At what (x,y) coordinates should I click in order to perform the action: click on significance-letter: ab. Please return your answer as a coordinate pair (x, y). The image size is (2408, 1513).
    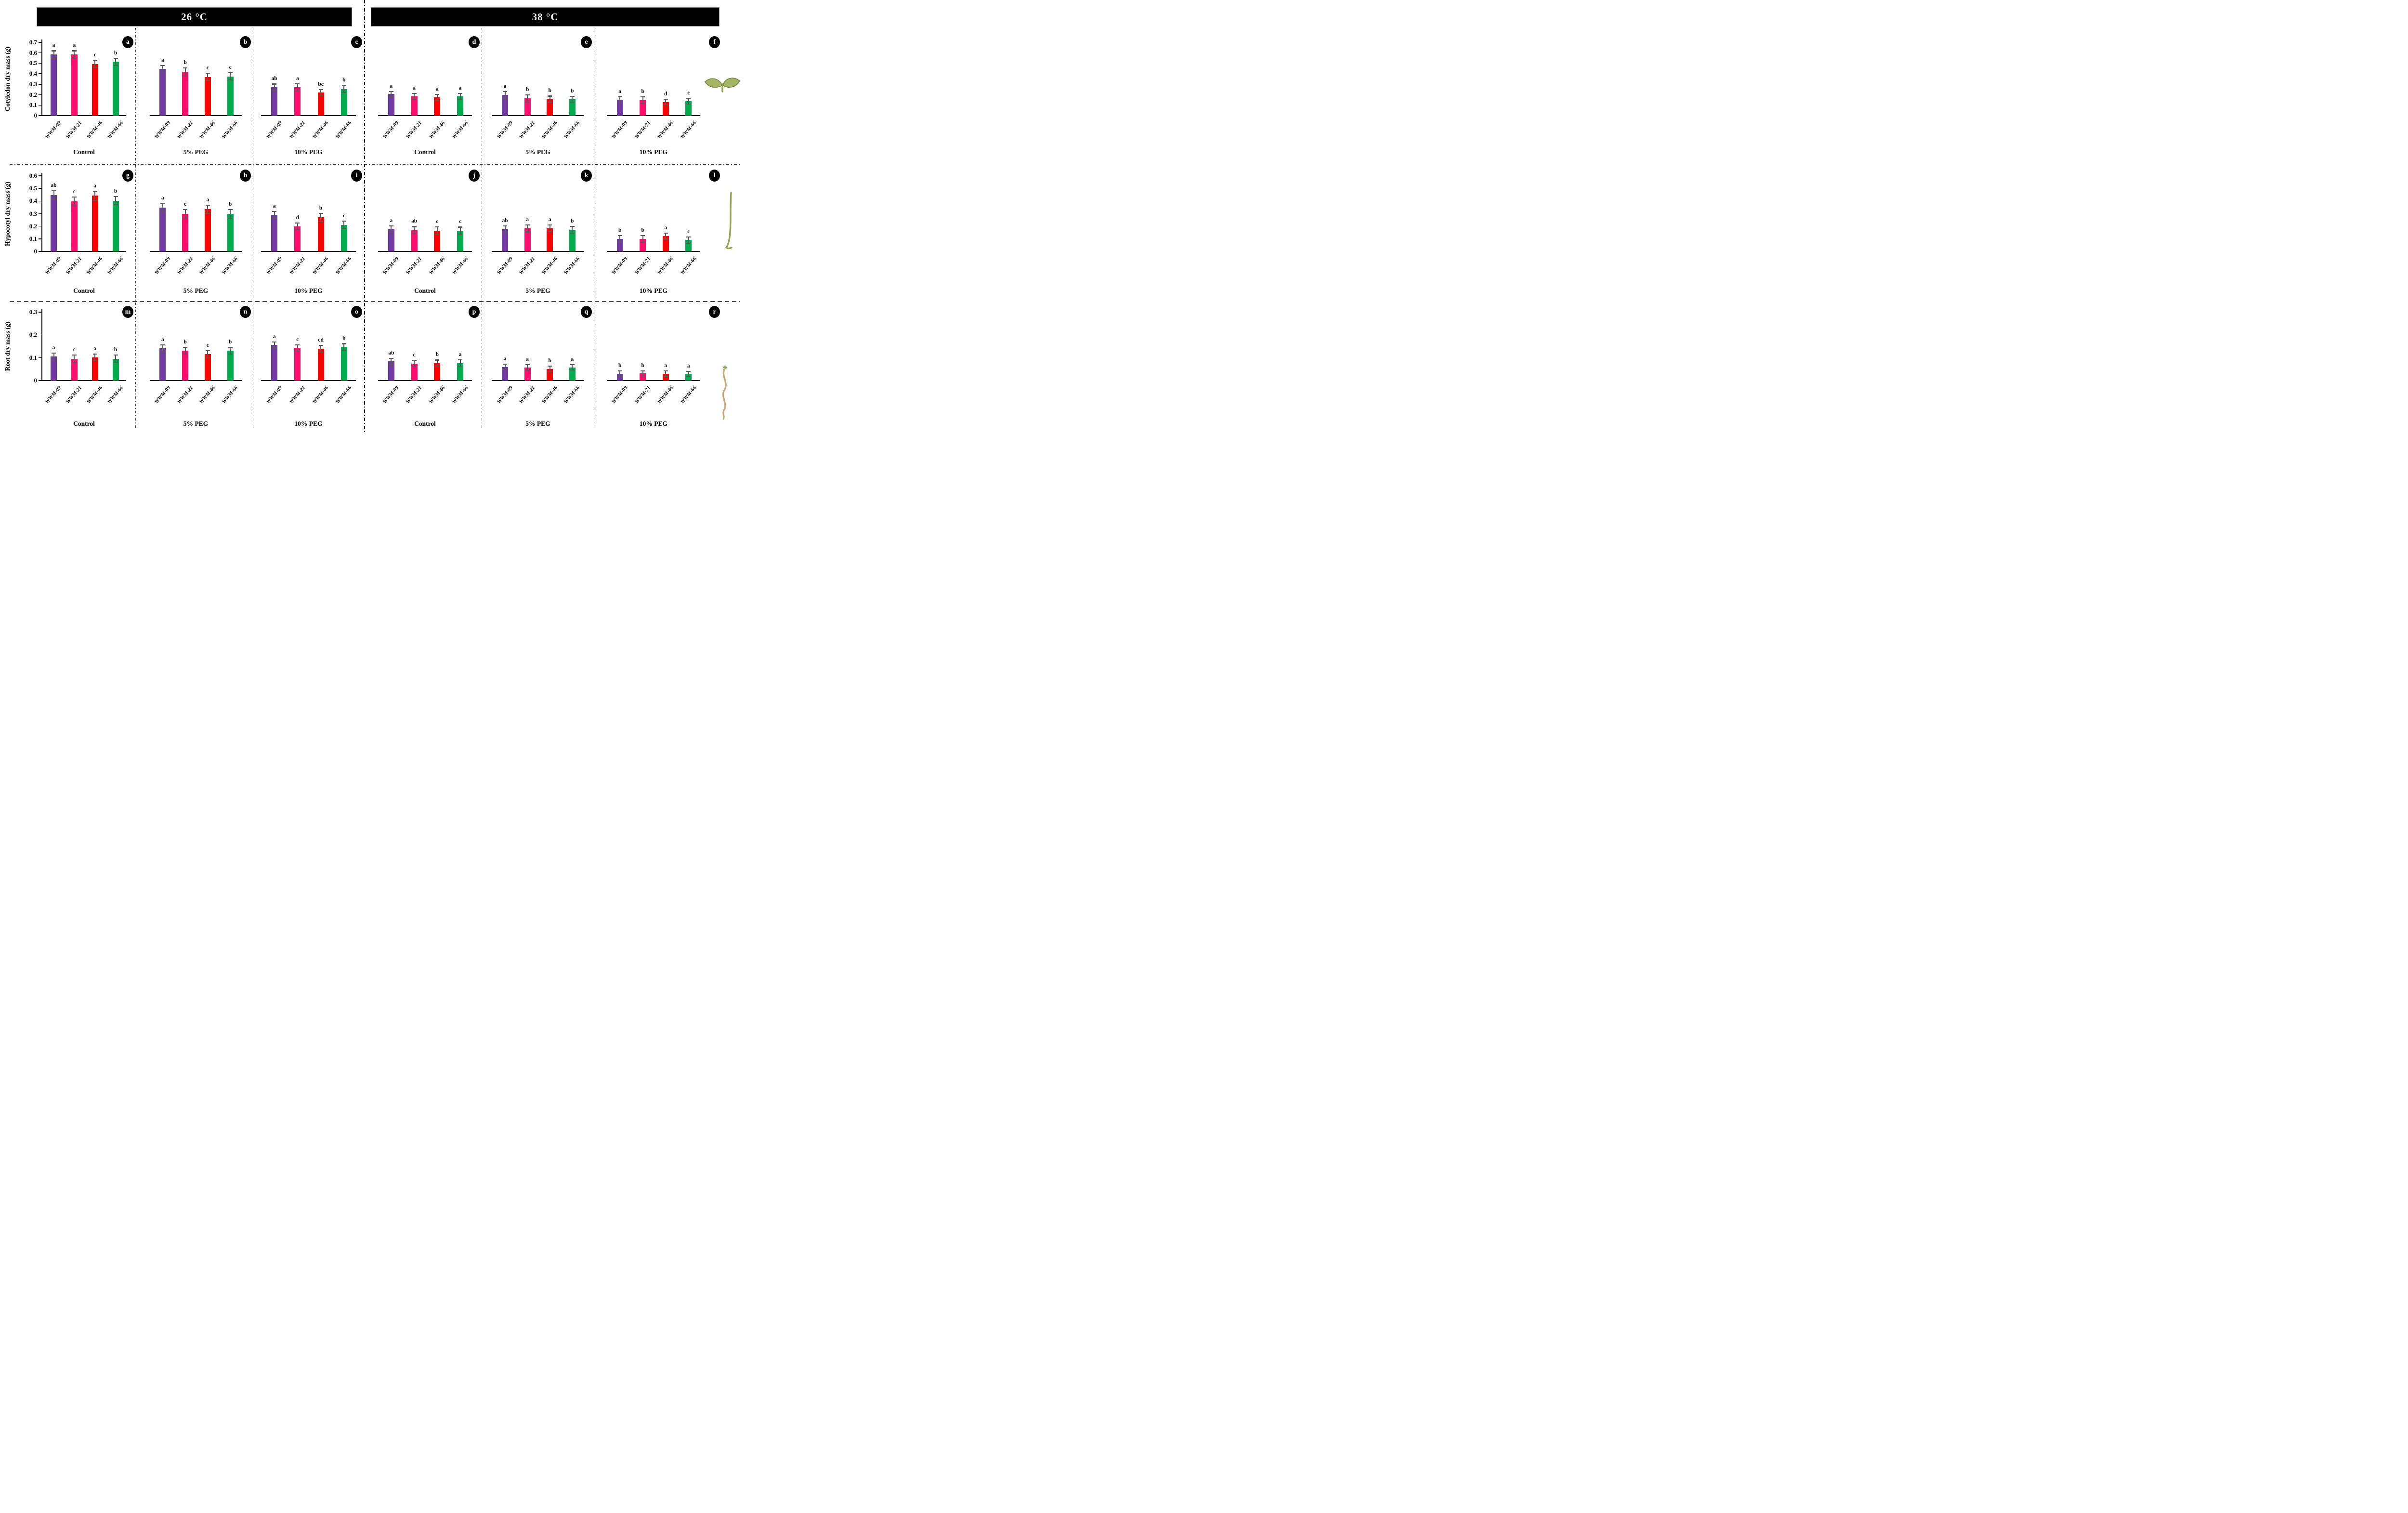
    Looking at the image, I should click on (414, 221).